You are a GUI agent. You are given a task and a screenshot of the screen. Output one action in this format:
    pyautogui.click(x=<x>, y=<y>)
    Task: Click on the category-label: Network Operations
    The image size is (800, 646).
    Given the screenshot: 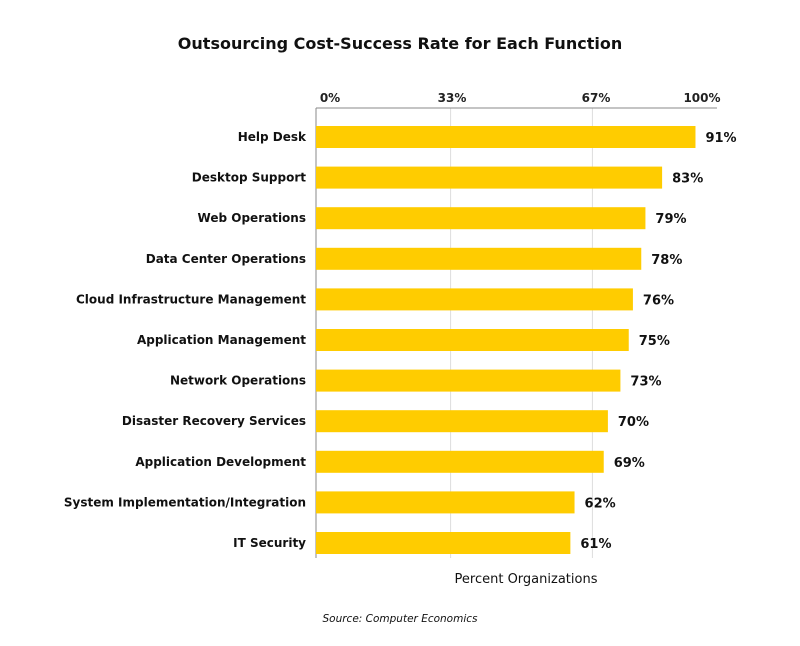 What is the action you would take?
    pyautogui.click(x=238, y=381)
    